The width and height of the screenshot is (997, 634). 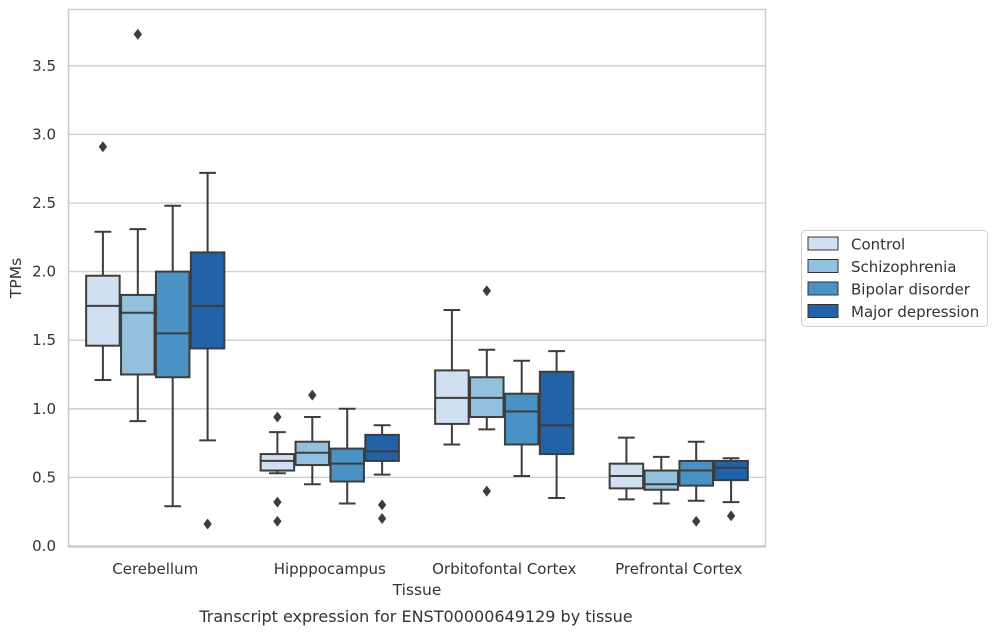 I want to click on y-axis-label: TPMs, so click(x=16, y=278).